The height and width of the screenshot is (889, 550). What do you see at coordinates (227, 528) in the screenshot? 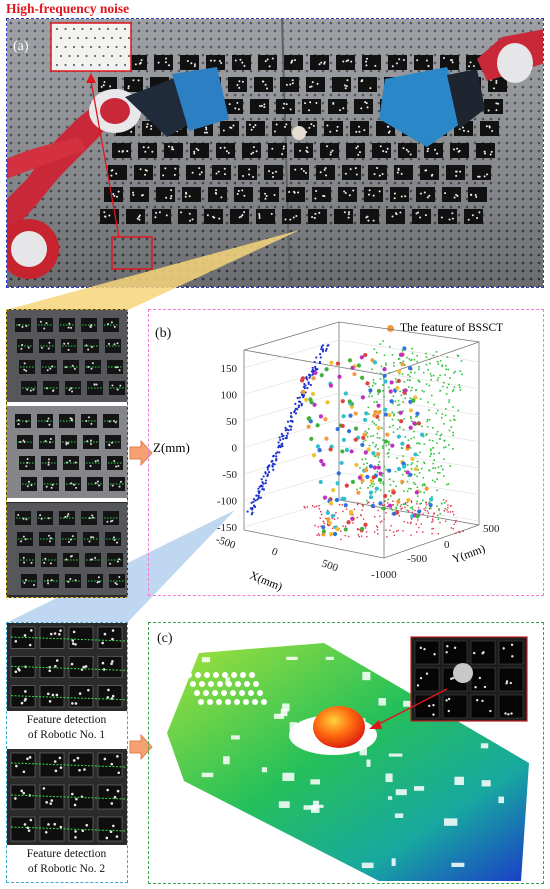
I see `z-tick-label: -150` at bounding box center [227, 528].